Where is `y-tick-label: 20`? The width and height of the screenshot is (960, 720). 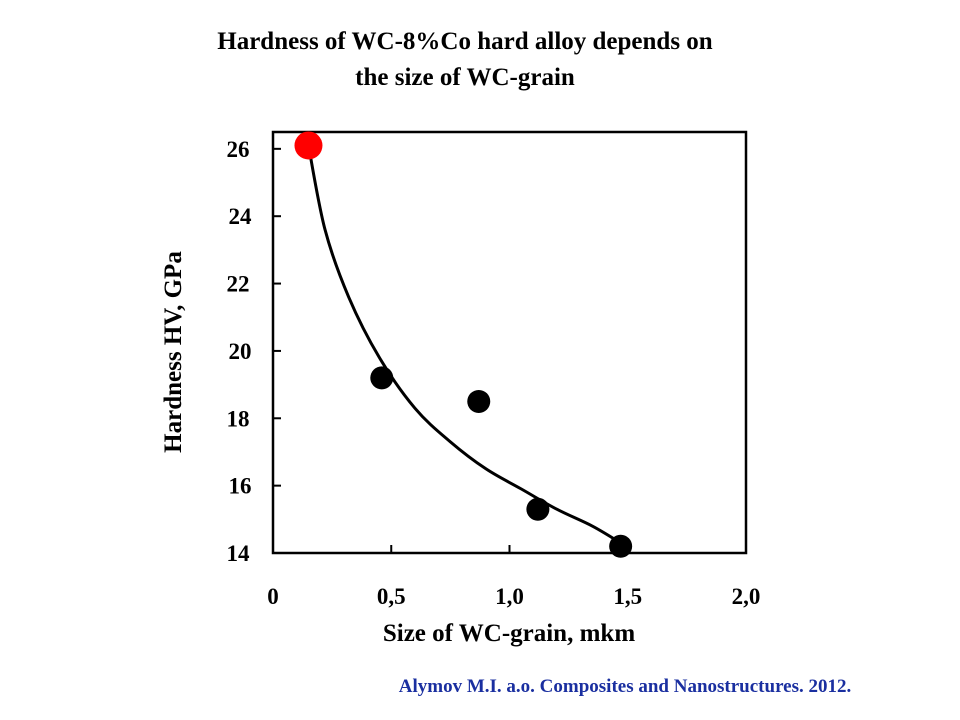
y-tick-label: 20 is located at coordinates (240, 351).